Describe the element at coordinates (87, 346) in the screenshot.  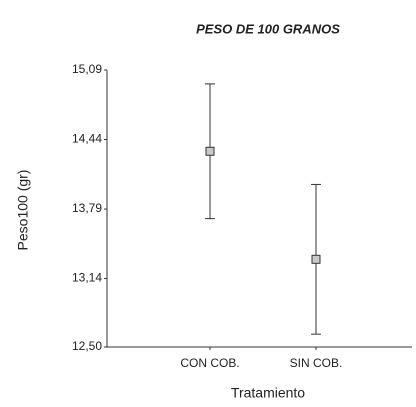
I see `y-tick-label: 12,50` at that location.